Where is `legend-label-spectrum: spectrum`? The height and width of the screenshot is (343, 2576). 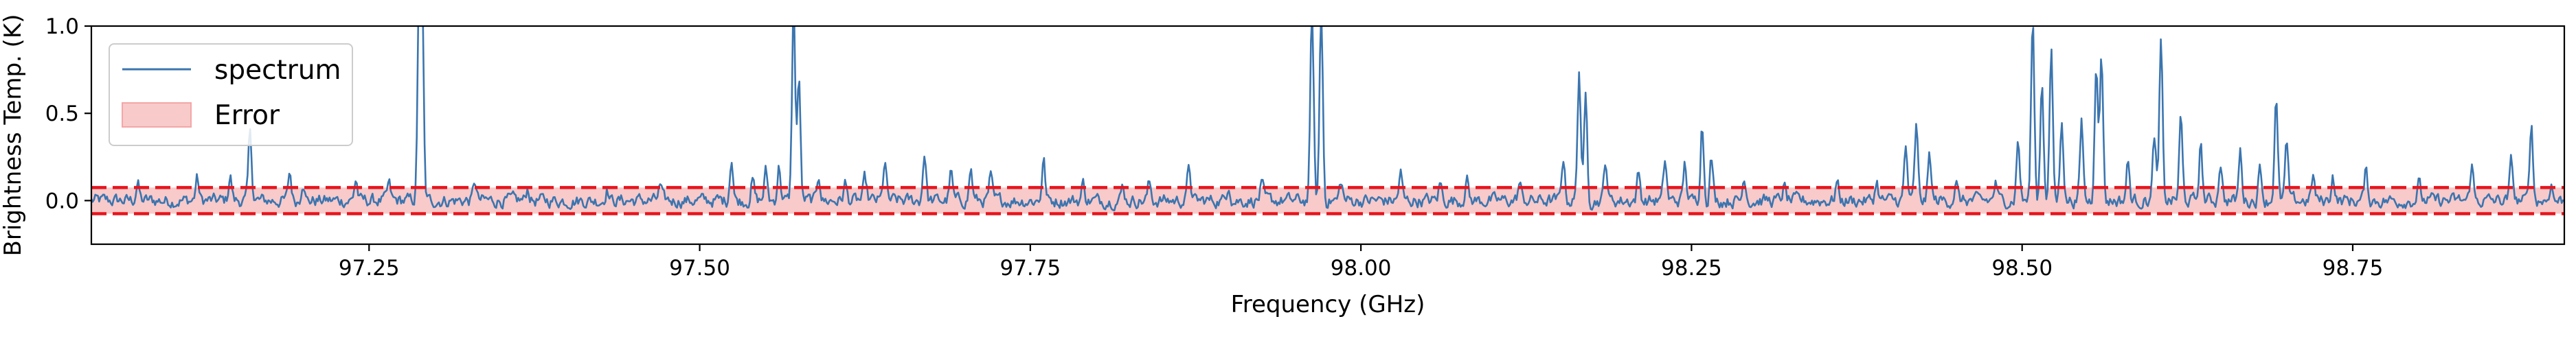
legend-label-spectrum: spectrum is located at coordinates (277, 70).